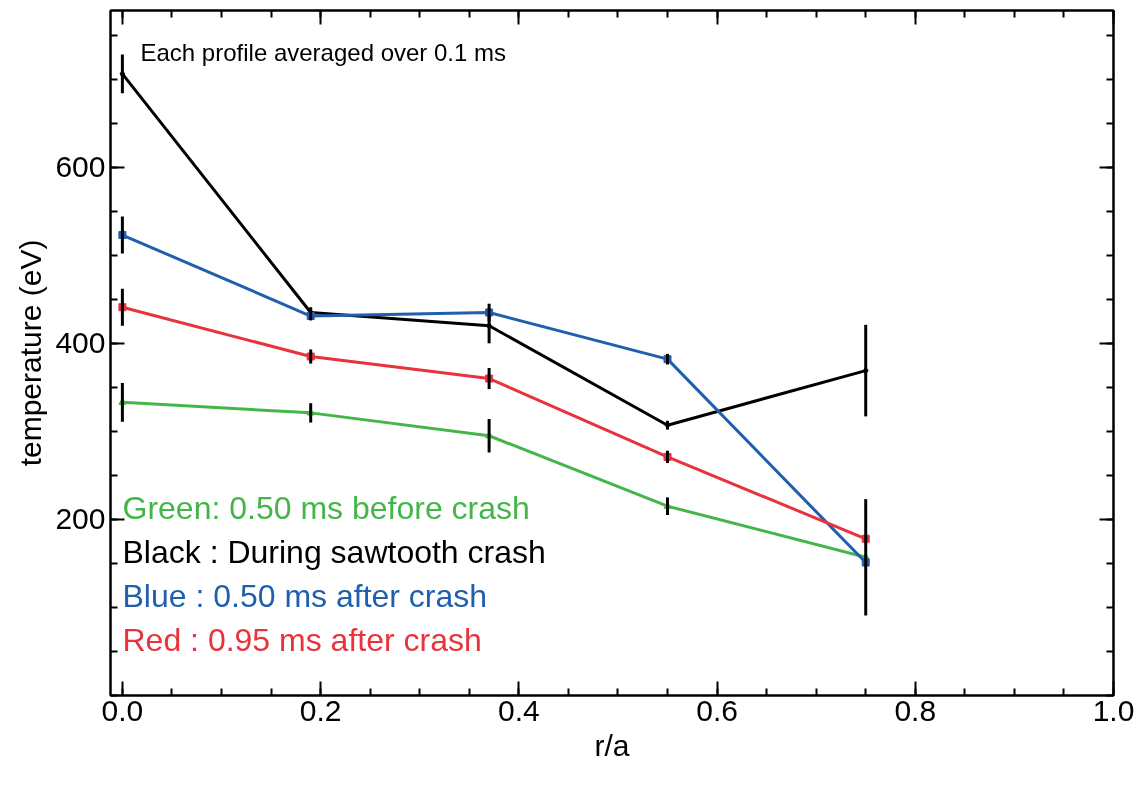  Describe the element at coordinates (80, 167) in the screenshot. I see `y-tick-label: 600` at that location.